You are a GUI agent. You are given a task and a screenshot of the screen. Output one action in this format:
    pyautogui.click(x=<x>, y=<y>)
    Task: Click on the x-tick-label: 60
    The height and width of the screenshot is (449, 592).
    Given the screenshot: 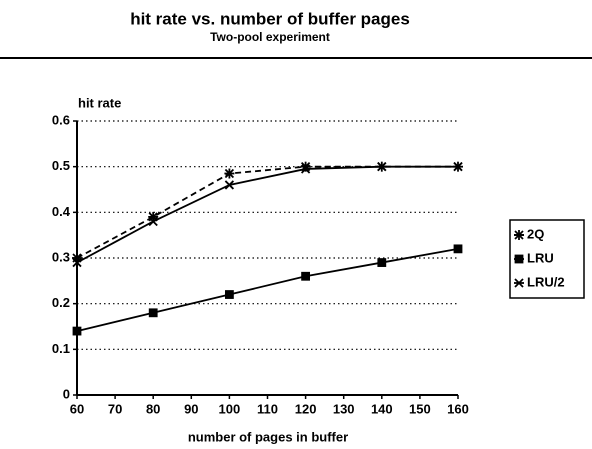 What is the action you would take?
    pyautogui.click(x=77, y=408)
    